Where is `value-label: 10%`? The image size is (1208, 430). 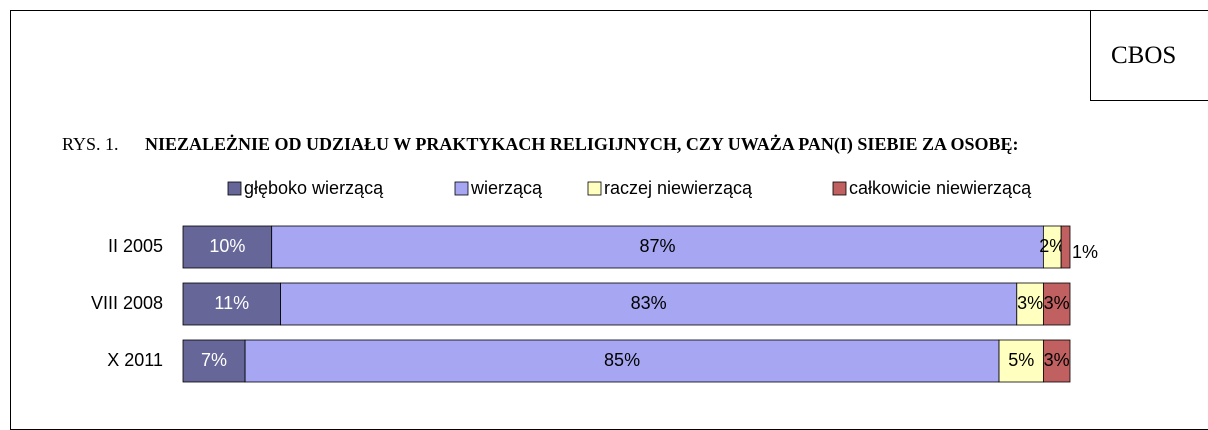
value-label: 10% is located at coordinates (227, 246).